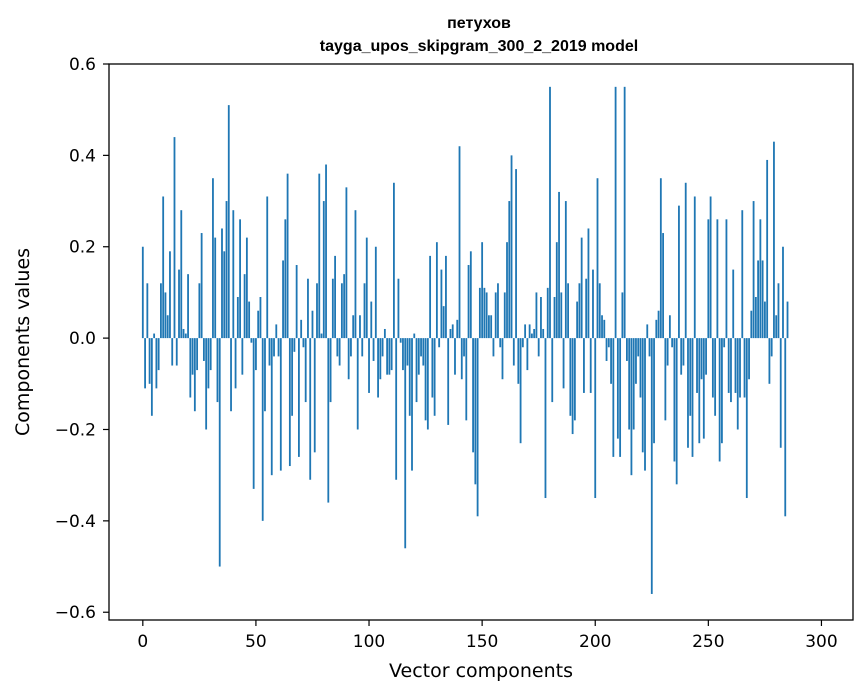  I want to click on y-tick-label: −0.4, so click(75, 522).